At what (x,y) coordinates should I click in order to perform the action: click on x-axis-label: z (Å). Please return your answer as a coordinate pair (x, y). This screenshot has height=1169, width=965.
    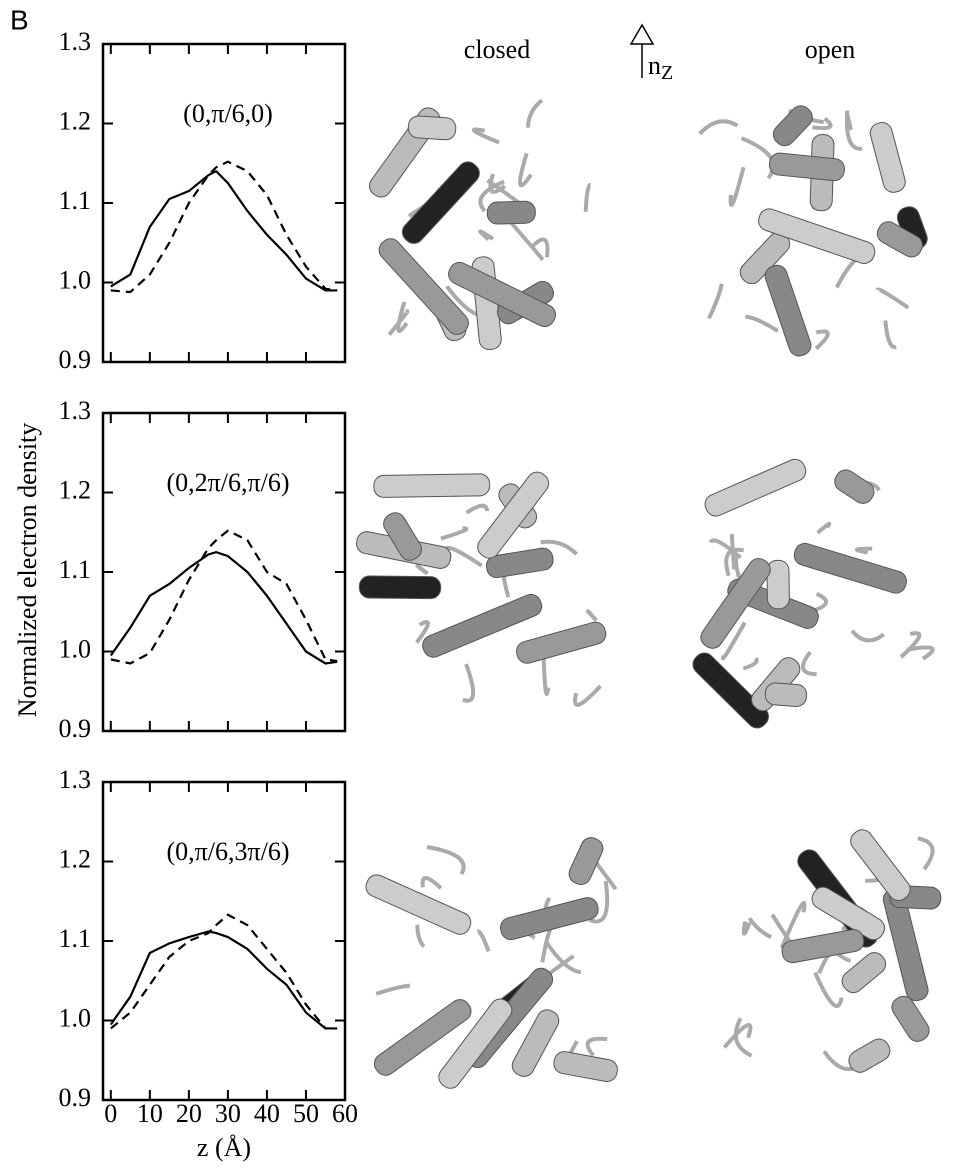
    Looking at the image, I should click on (224, 1147).